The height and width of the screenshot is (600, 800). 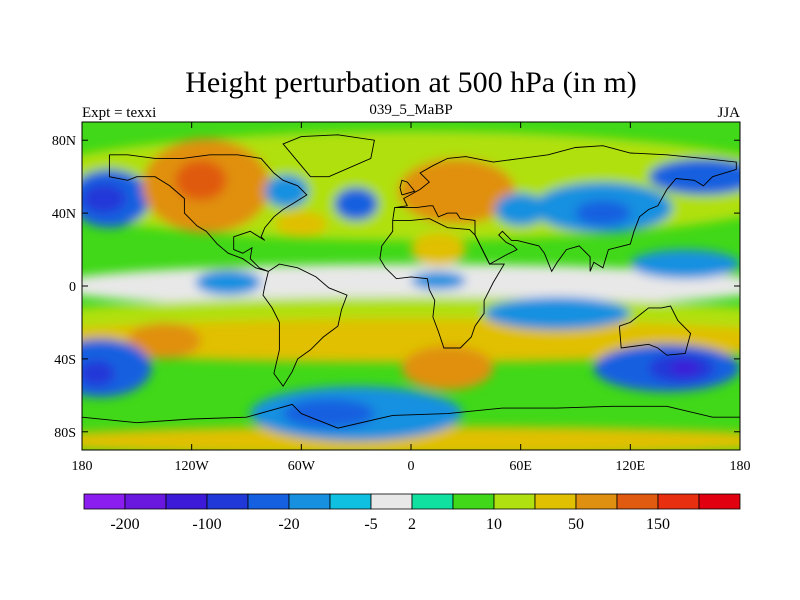 I want to click on y-tick-label: 40S, so click(x=65, y=360).